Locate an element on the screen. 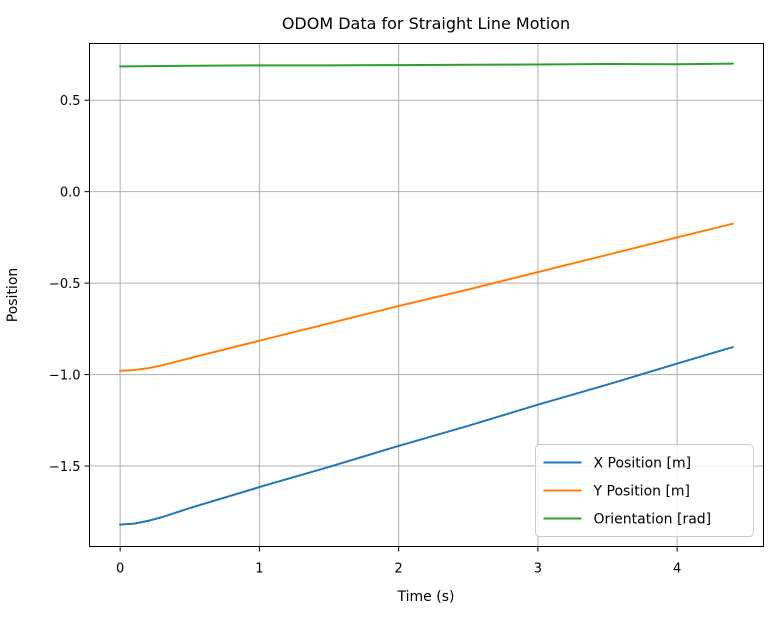 This screenshot has height=623, width=775. y-tick-label-3: −1.0 is located at coordinates (65, 376).